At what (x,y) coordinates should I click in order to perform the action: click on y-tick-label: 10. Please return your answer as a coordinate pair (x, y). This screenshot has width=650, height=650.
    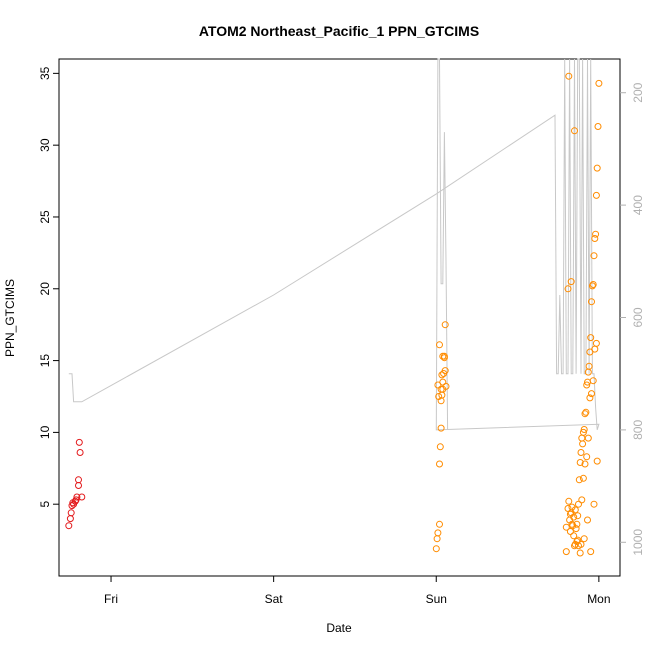
    Looking at the image, I should click on (45, 432).